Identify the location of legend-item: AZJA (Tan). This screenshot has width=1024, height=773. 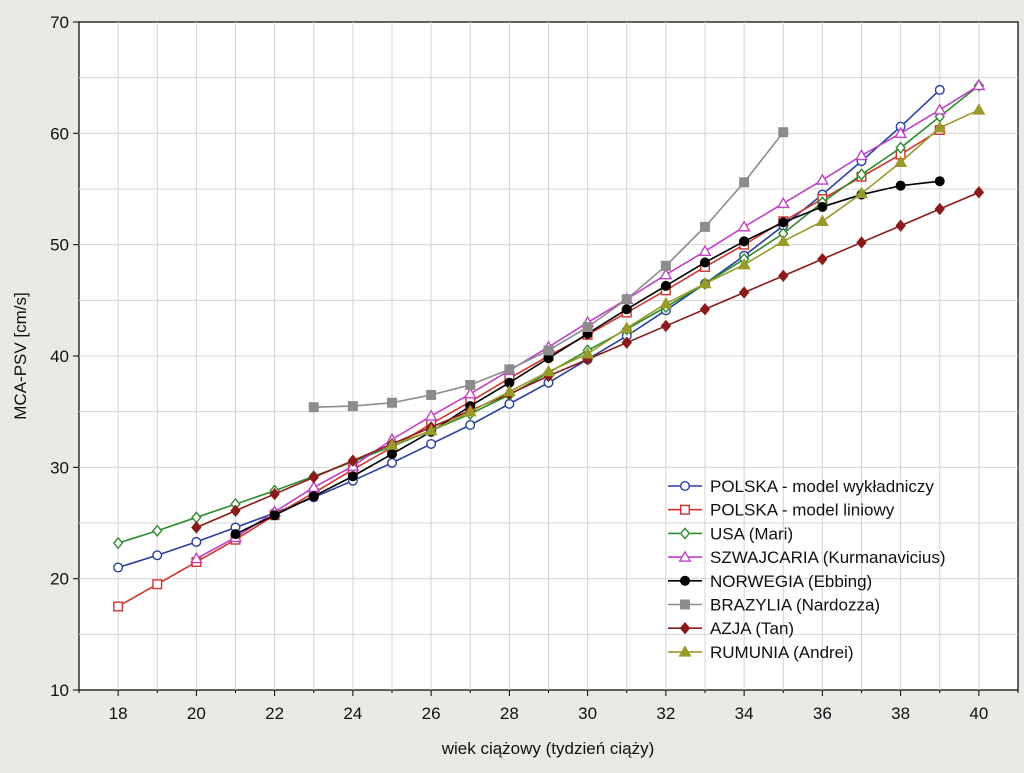
(731, 628).